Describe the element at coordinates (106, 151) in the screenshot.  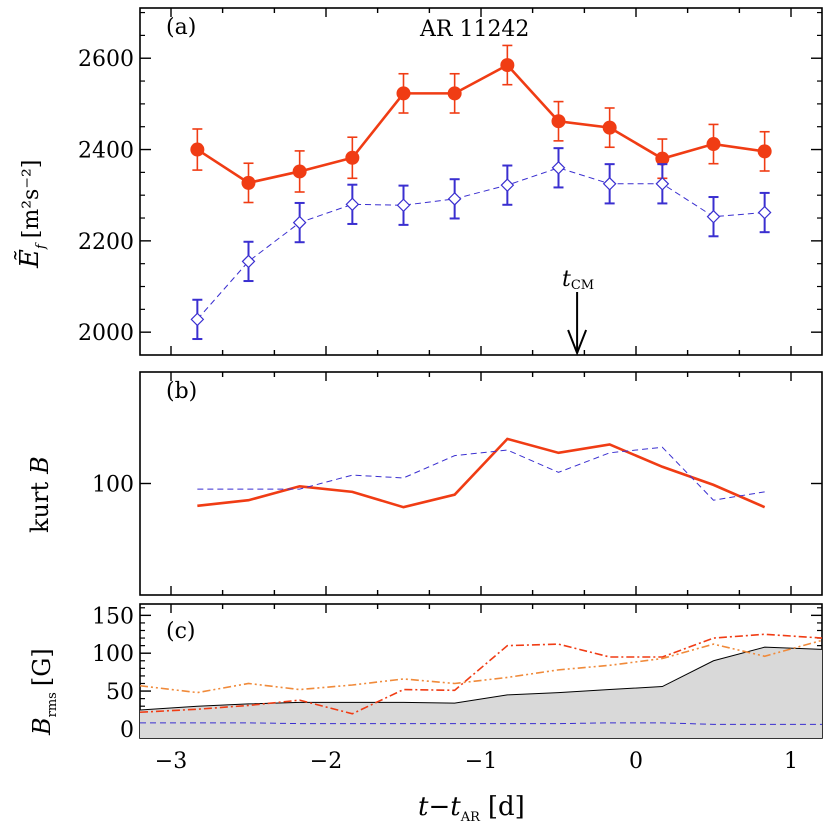
I see `y-tick-label: 2400` at that location.